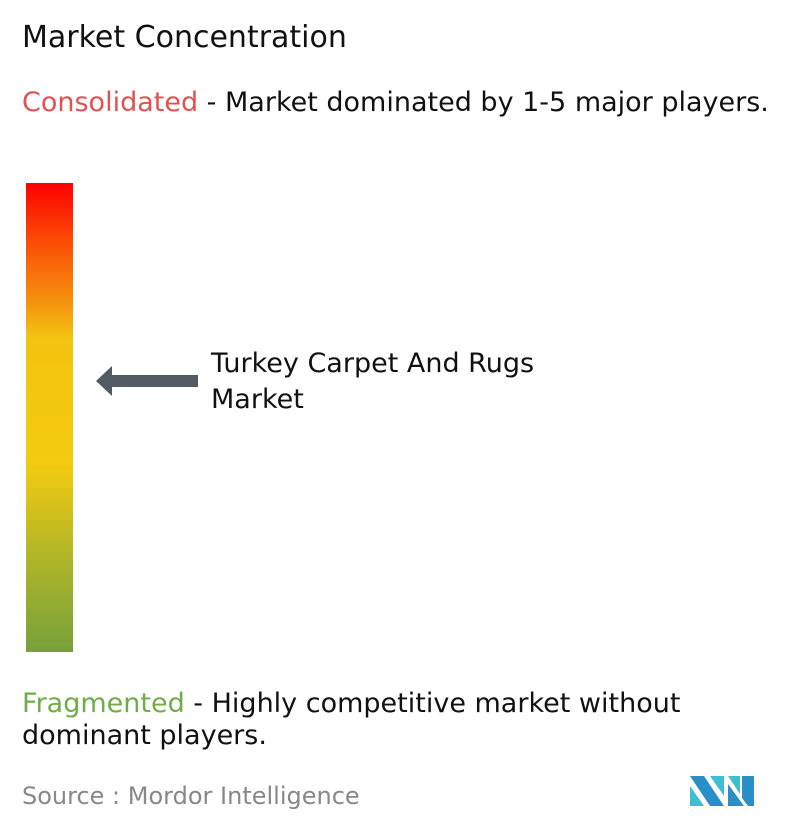 The width and height of the screenshot is (796, 834). What do you see at coordinates (147, 381) in the screenshot?
I see `arrow-left-icon` at bounding box center [147, 381].